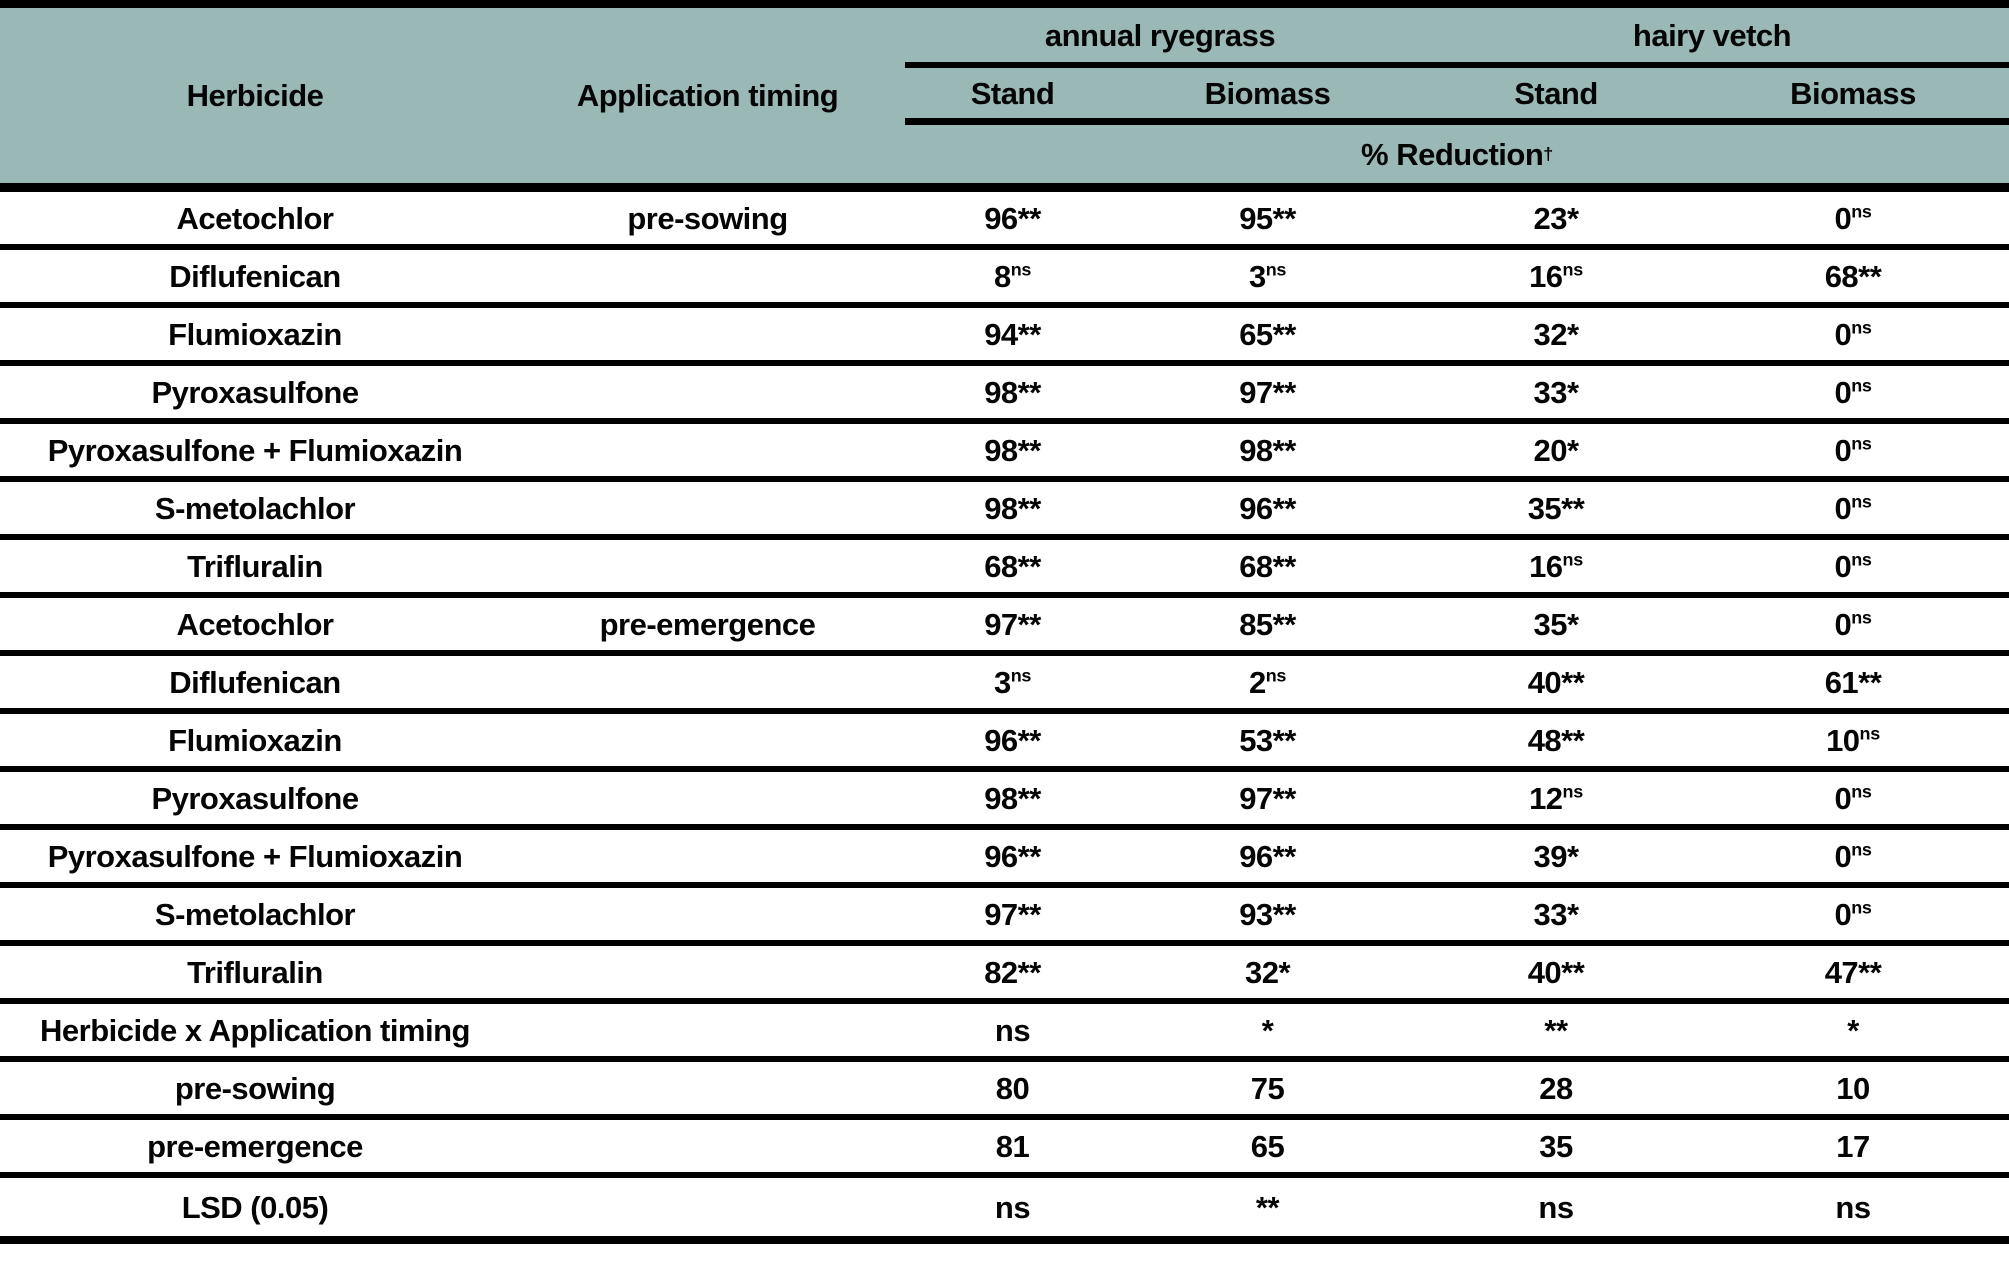 The image size is (2009, 1265). Describe the element at coordinates (1556, 450) in the screenshot. I see `value-cell: 20*` at that location.